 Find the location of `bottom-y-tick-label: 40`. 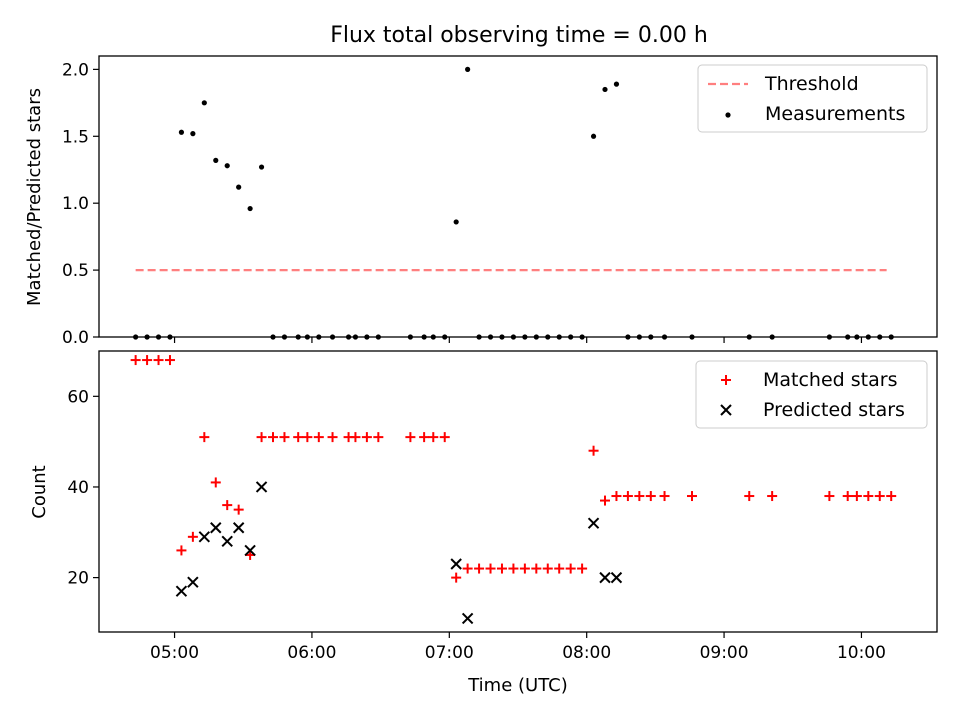

bottom-y-tick-label: 40 is located at coordinates (78, 488).